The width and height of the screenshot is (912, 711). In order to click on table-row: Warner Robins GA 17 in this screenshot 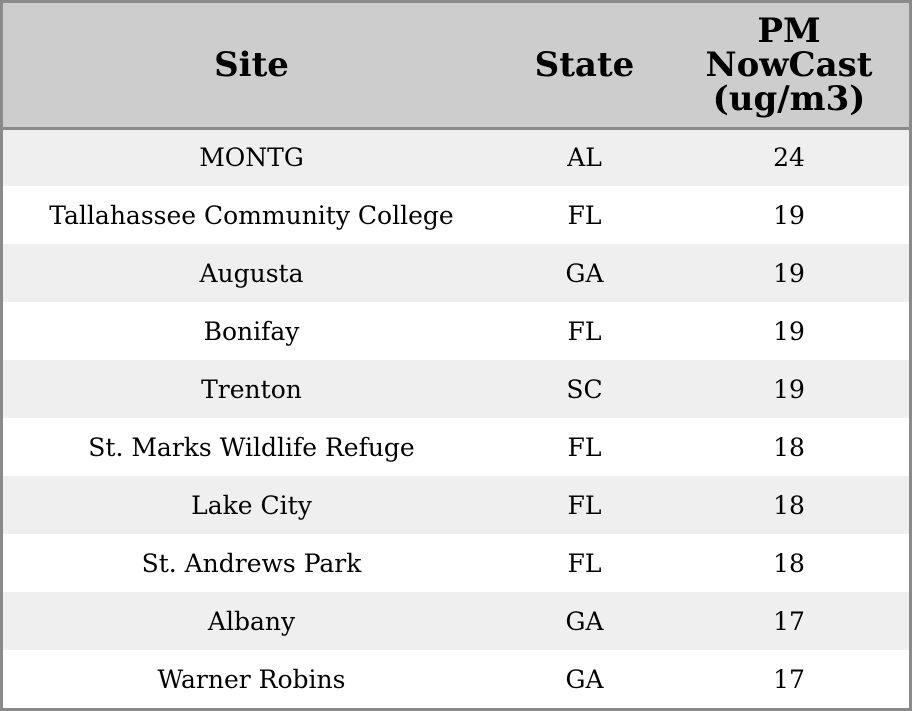, I will do `click(456, 679)`.